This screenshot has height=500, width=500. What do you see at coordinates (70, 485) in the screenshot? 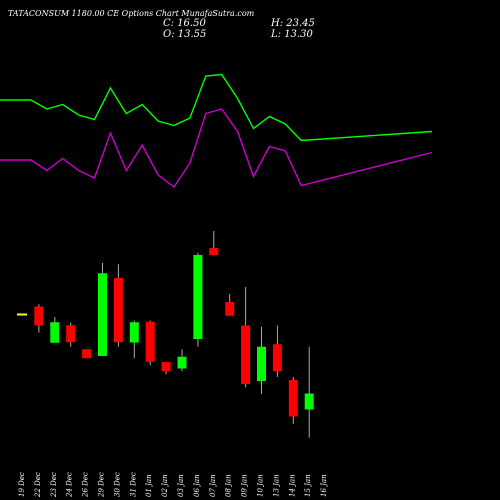
I see `x-tick-label: 24 Dec` at bounding box center [70, 485].